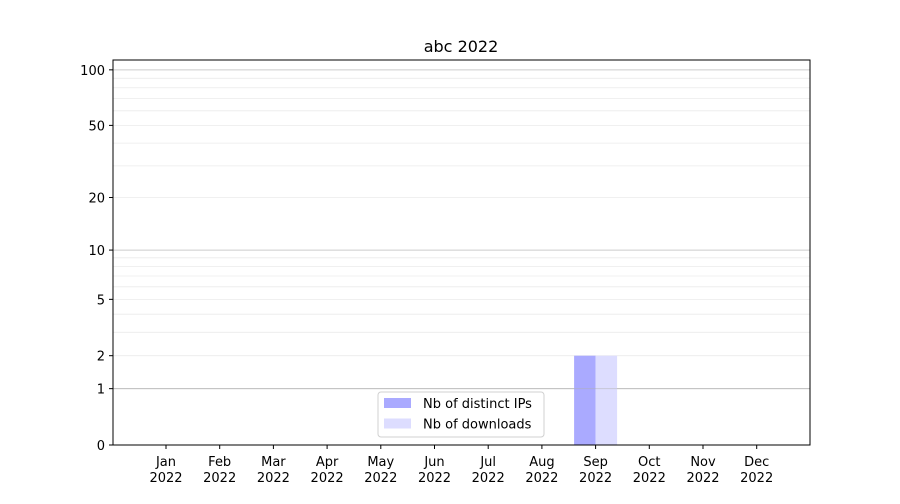 This screenshot has height=504, width=900. Describe the element at coordinates (461, 46) in the screenshot. I see `chart-title: abc 2022` at that location.